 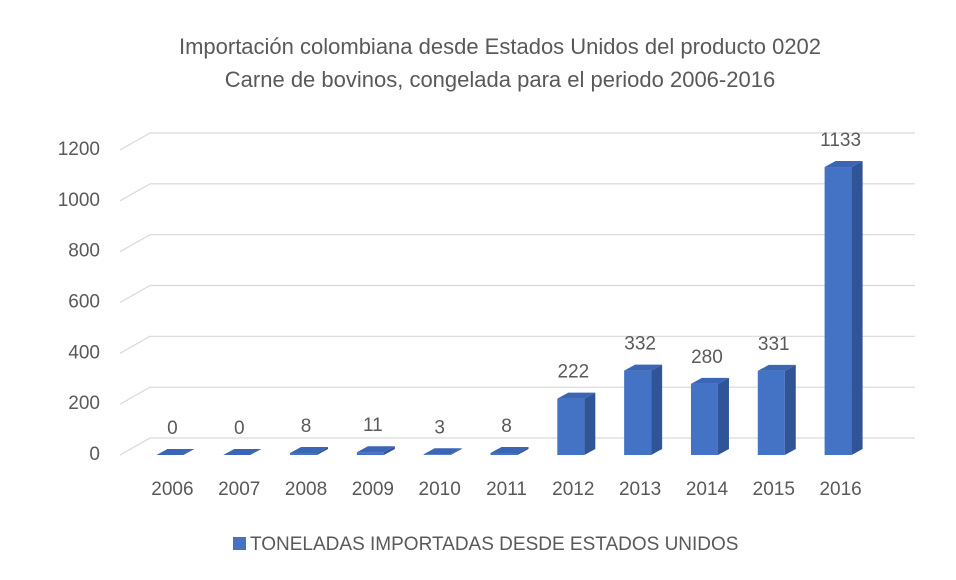 What do you see at coordinates (84, 403) in the screenshot?
I see `y-tick-label: 200` at bounding box center [84, 403].